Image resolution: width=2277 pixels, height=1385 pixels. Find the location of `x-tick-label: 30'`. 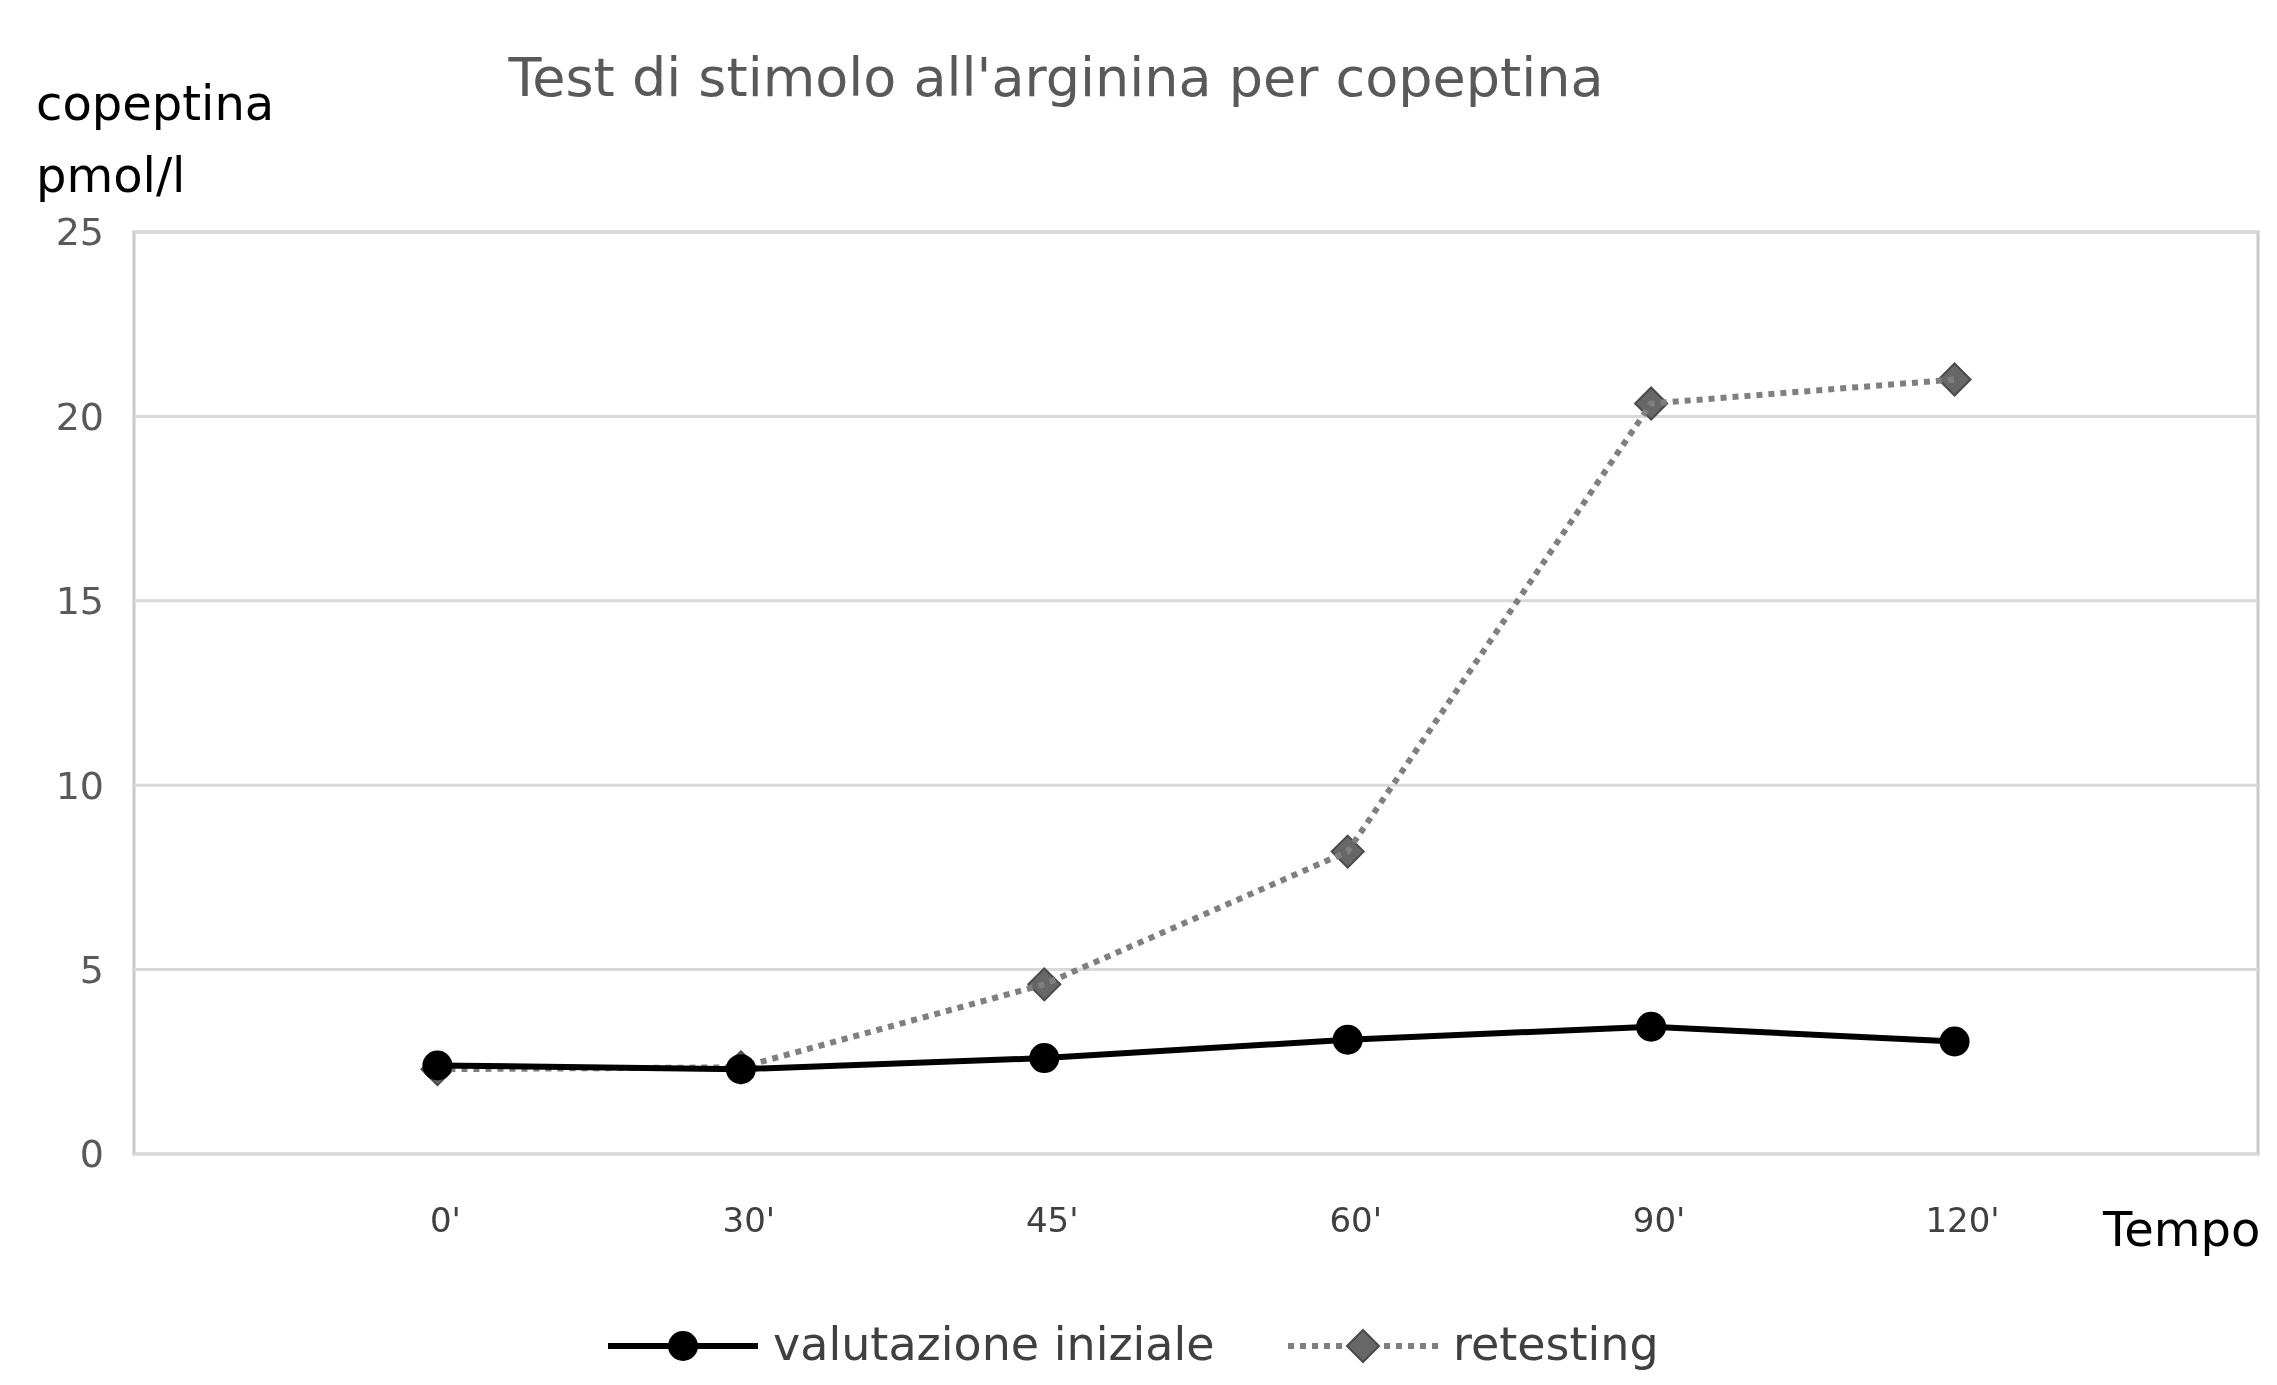

x-tick-label: 30' is located at coordinates (749, 1220).